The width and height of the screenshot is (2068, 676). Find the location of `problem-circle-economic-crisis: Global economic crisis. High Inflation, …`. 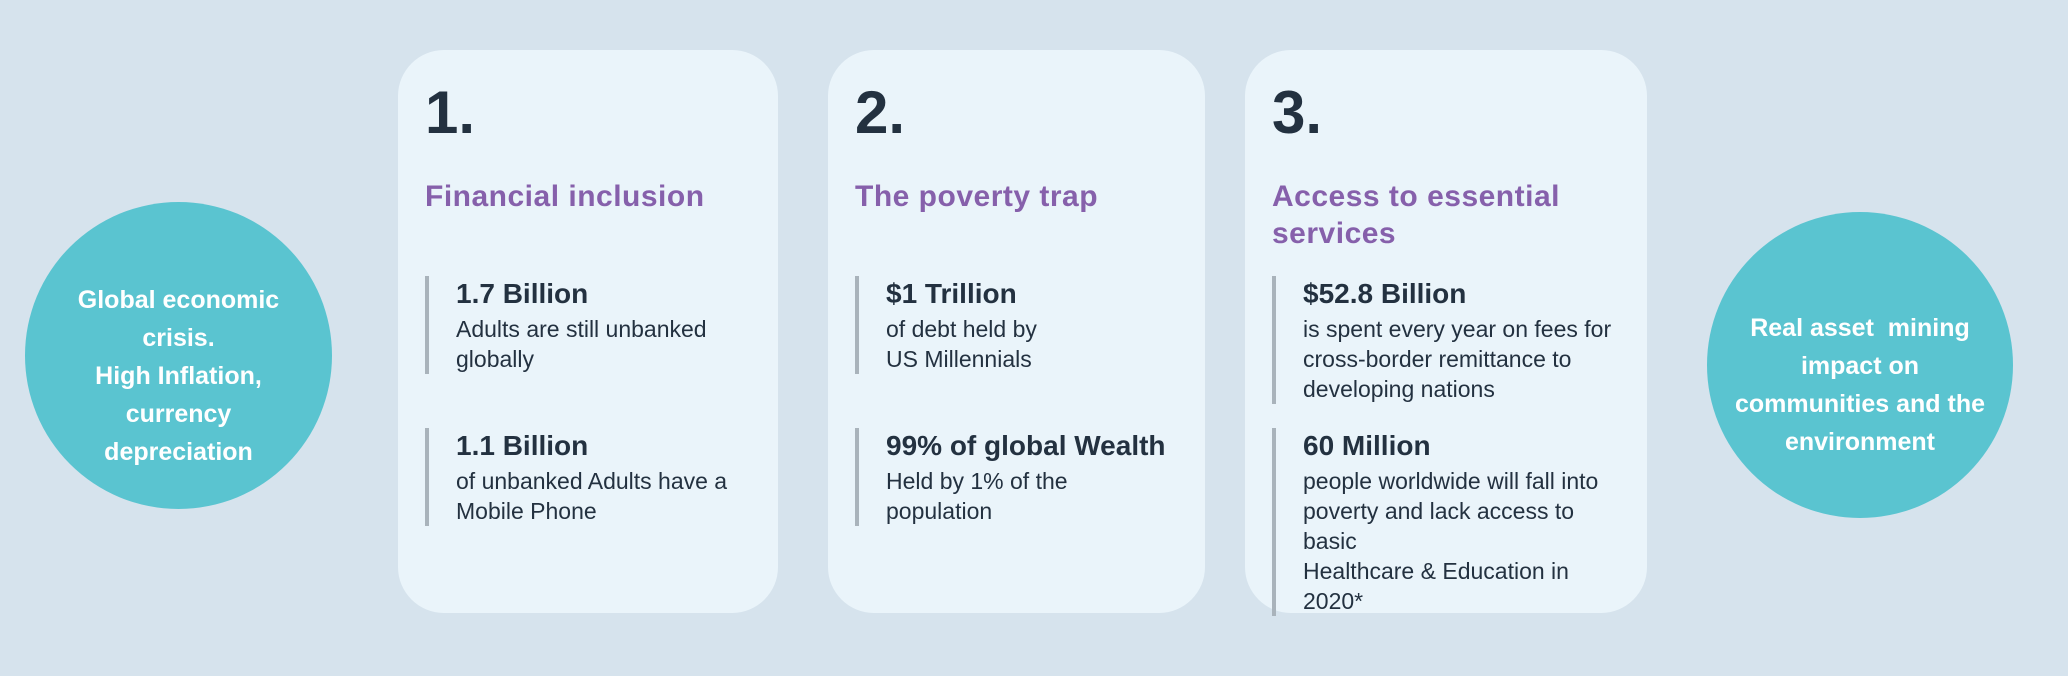

problem-circle-economic-crisis: Global economic crisis. High Inflation, … is located at coordinates (178, 355).